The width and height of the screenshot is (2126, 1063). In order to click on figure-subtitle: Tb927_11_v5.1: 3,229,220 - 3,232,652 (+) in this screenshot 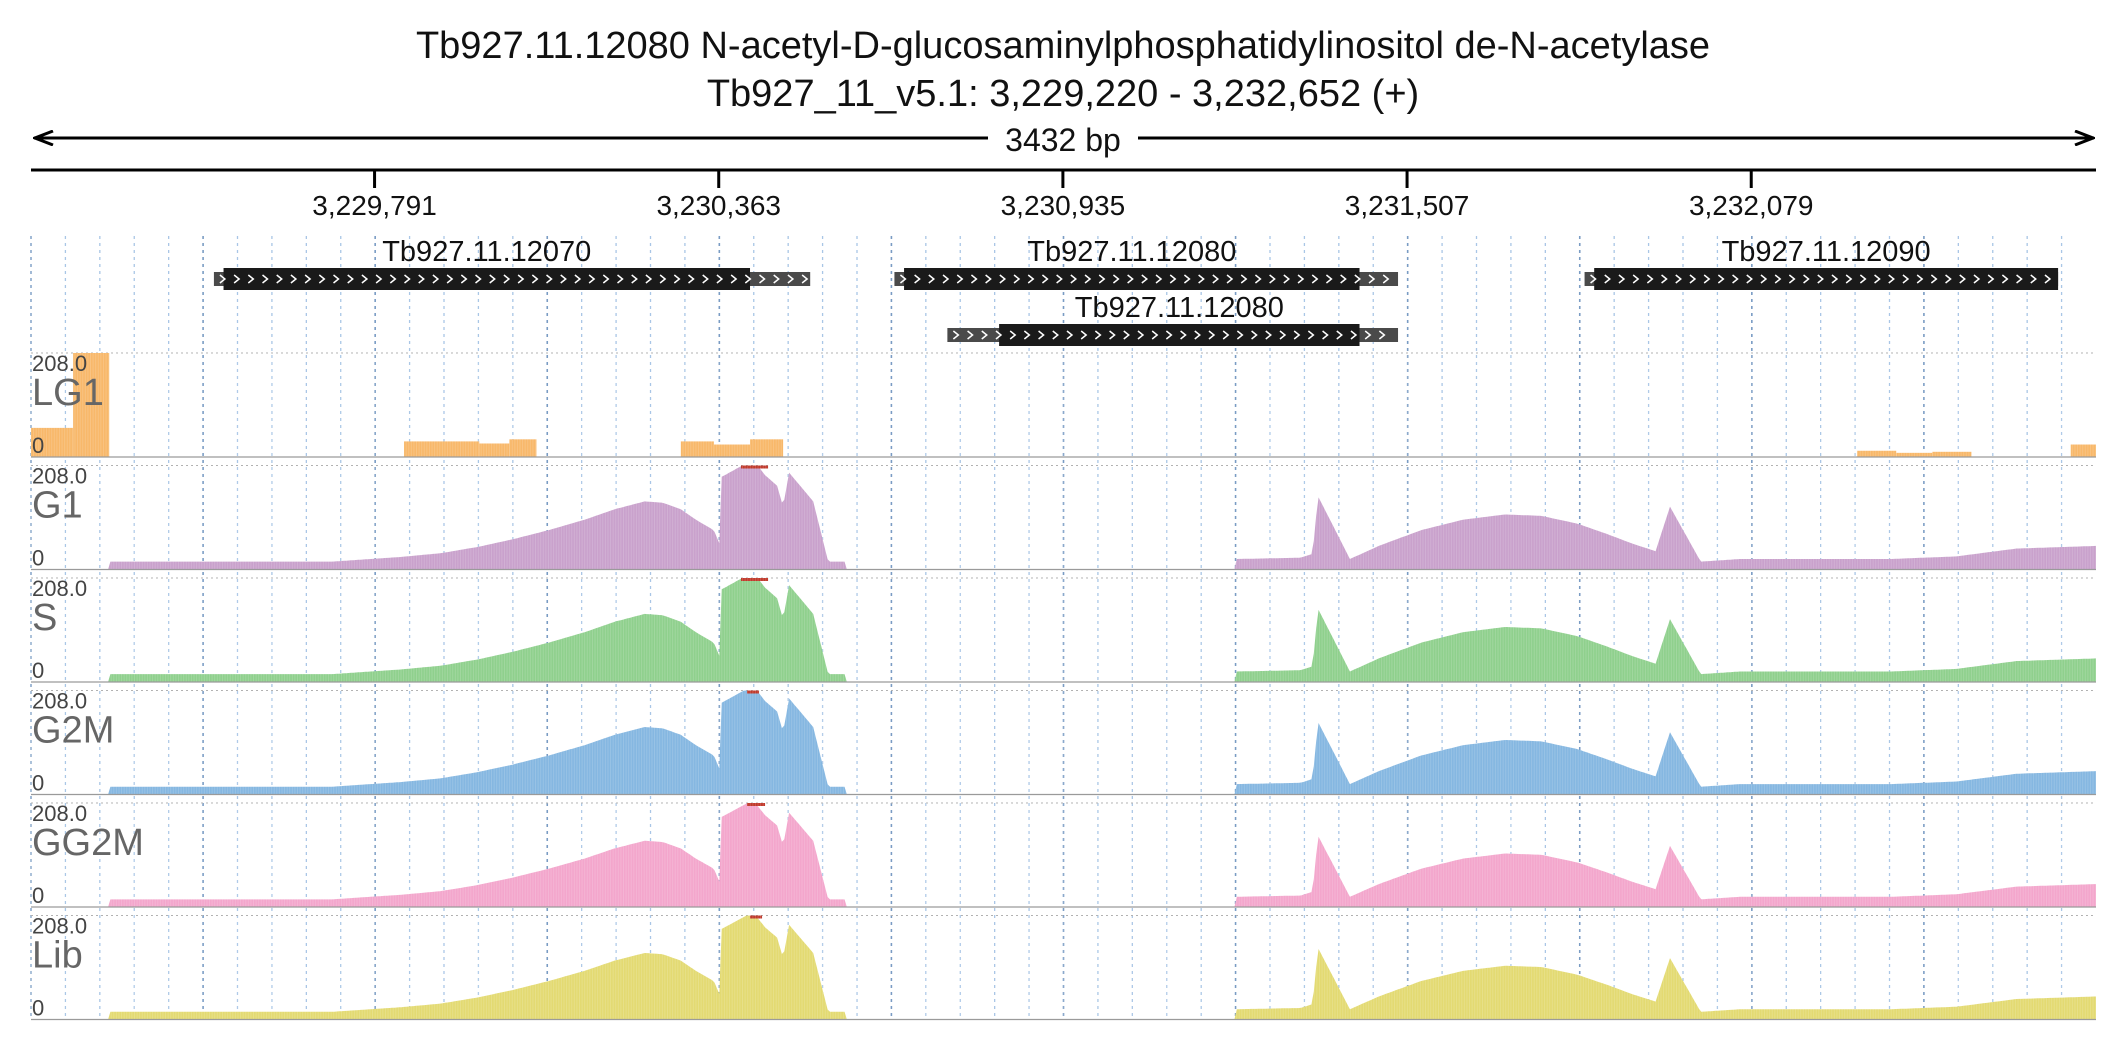, I will do `click(1063, 94)`.